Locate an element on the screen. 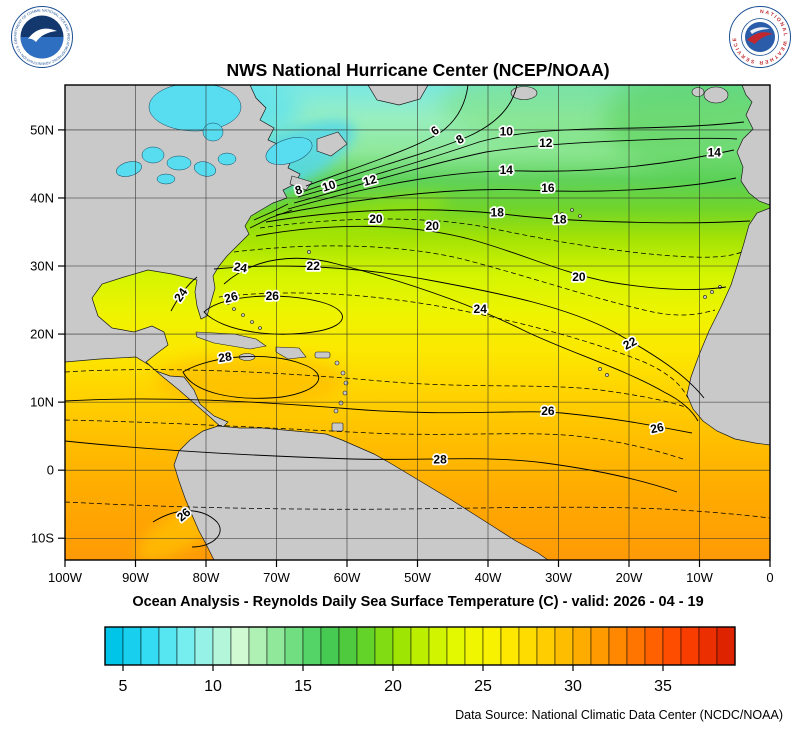 The image size is (800, 737). isotherm-19-dashed is located at coordinates (501, 238).